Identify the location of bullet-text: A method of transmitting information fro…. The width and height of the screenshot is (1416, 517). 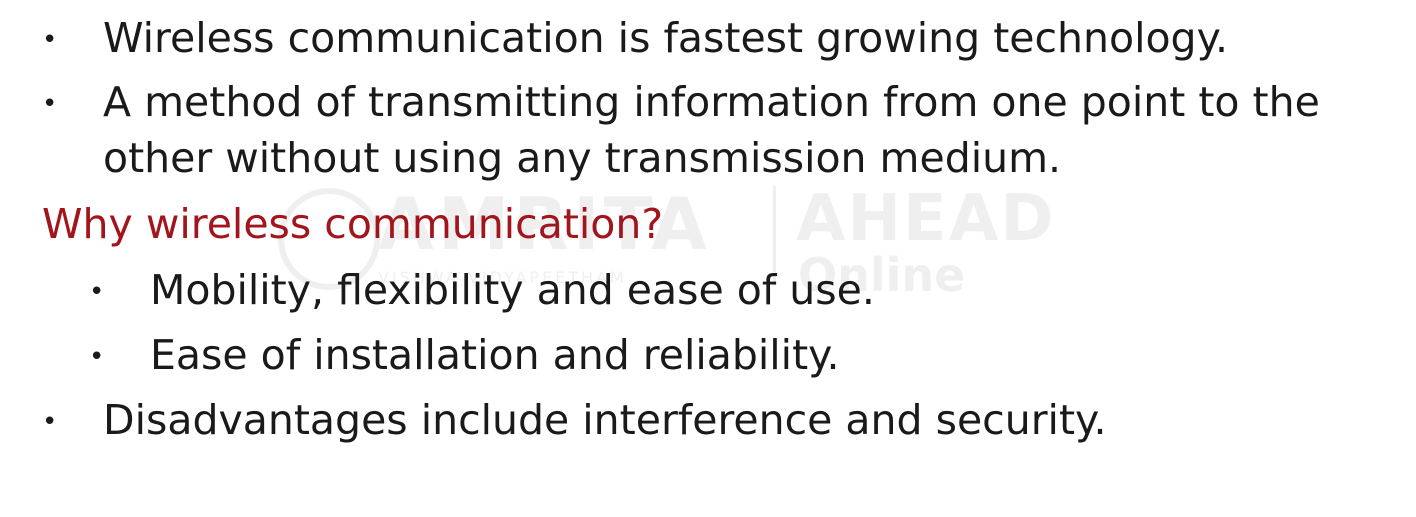
(711, 102).